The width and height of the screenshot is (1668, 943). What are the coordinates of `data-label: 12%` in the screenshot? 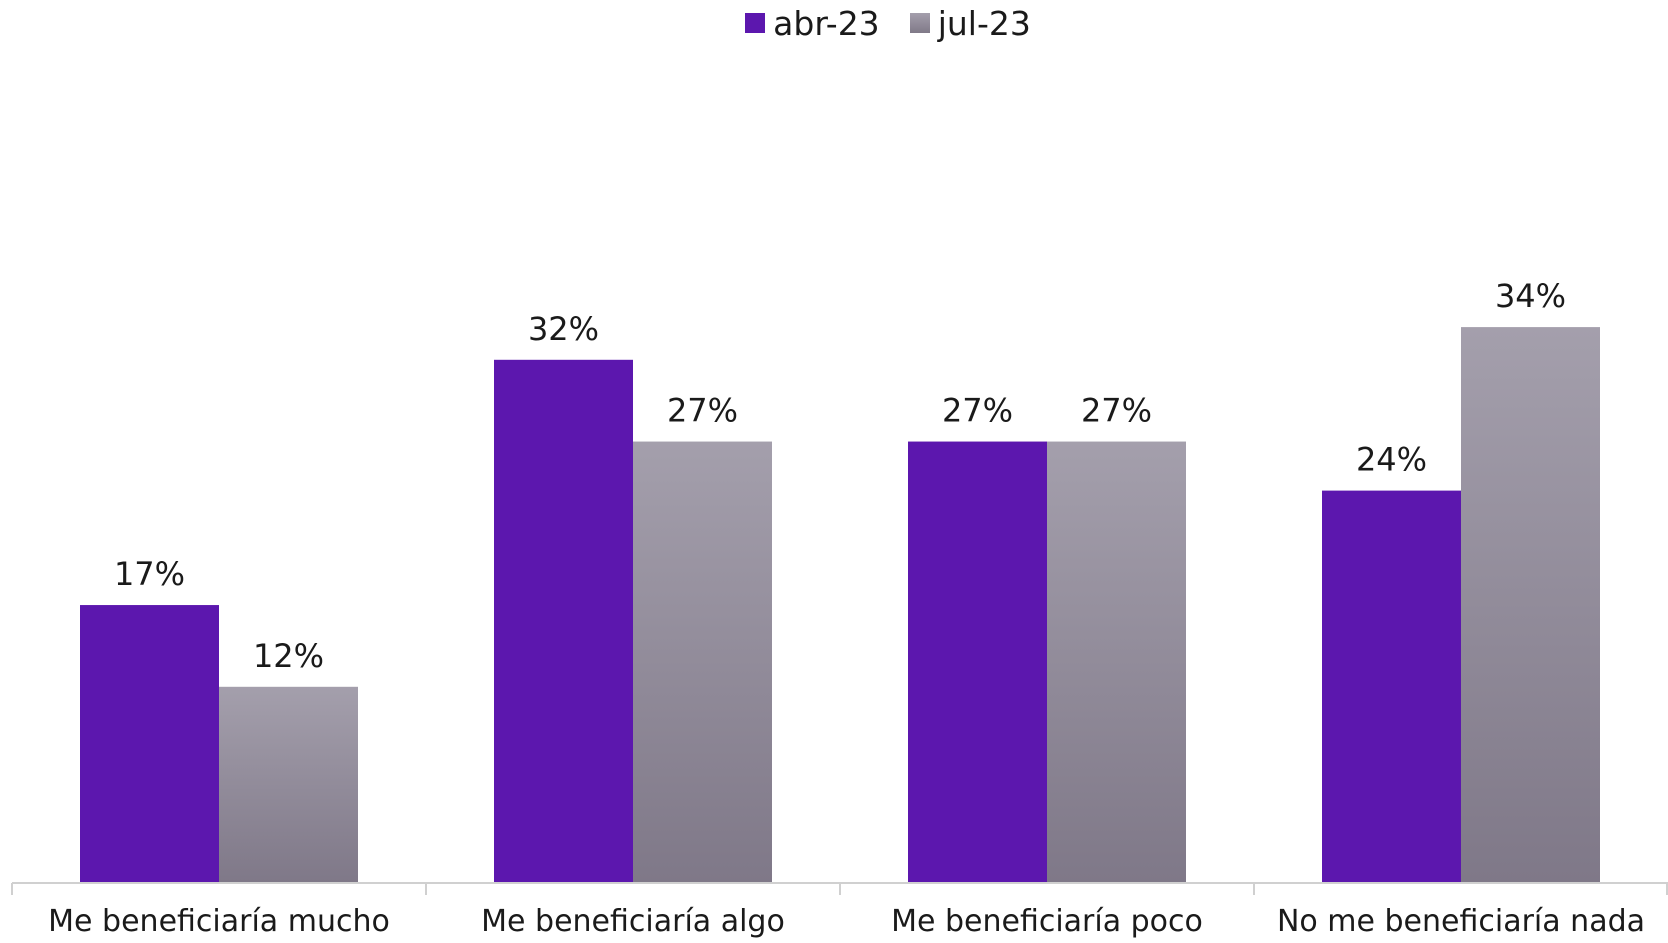 It's located at (288, 656).